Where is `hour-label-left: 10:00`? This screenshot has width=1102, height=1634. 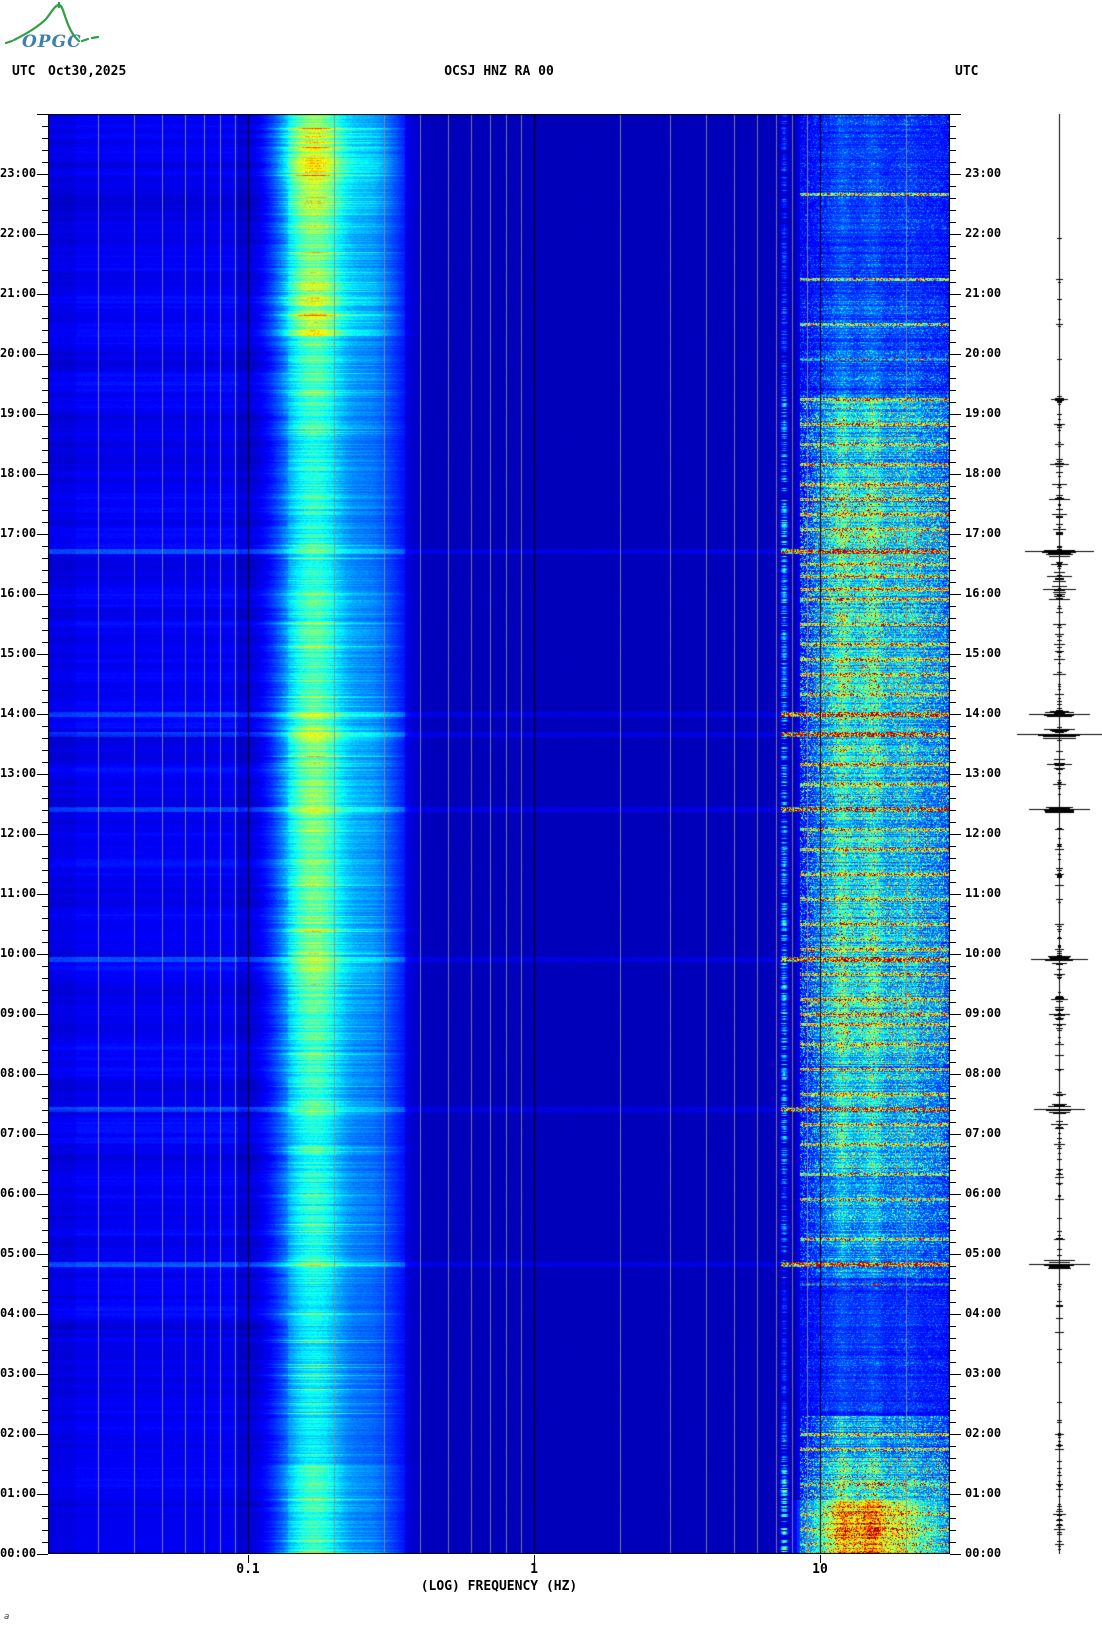 hour-label-left: 10:00 is located at coordinates (18, 953).